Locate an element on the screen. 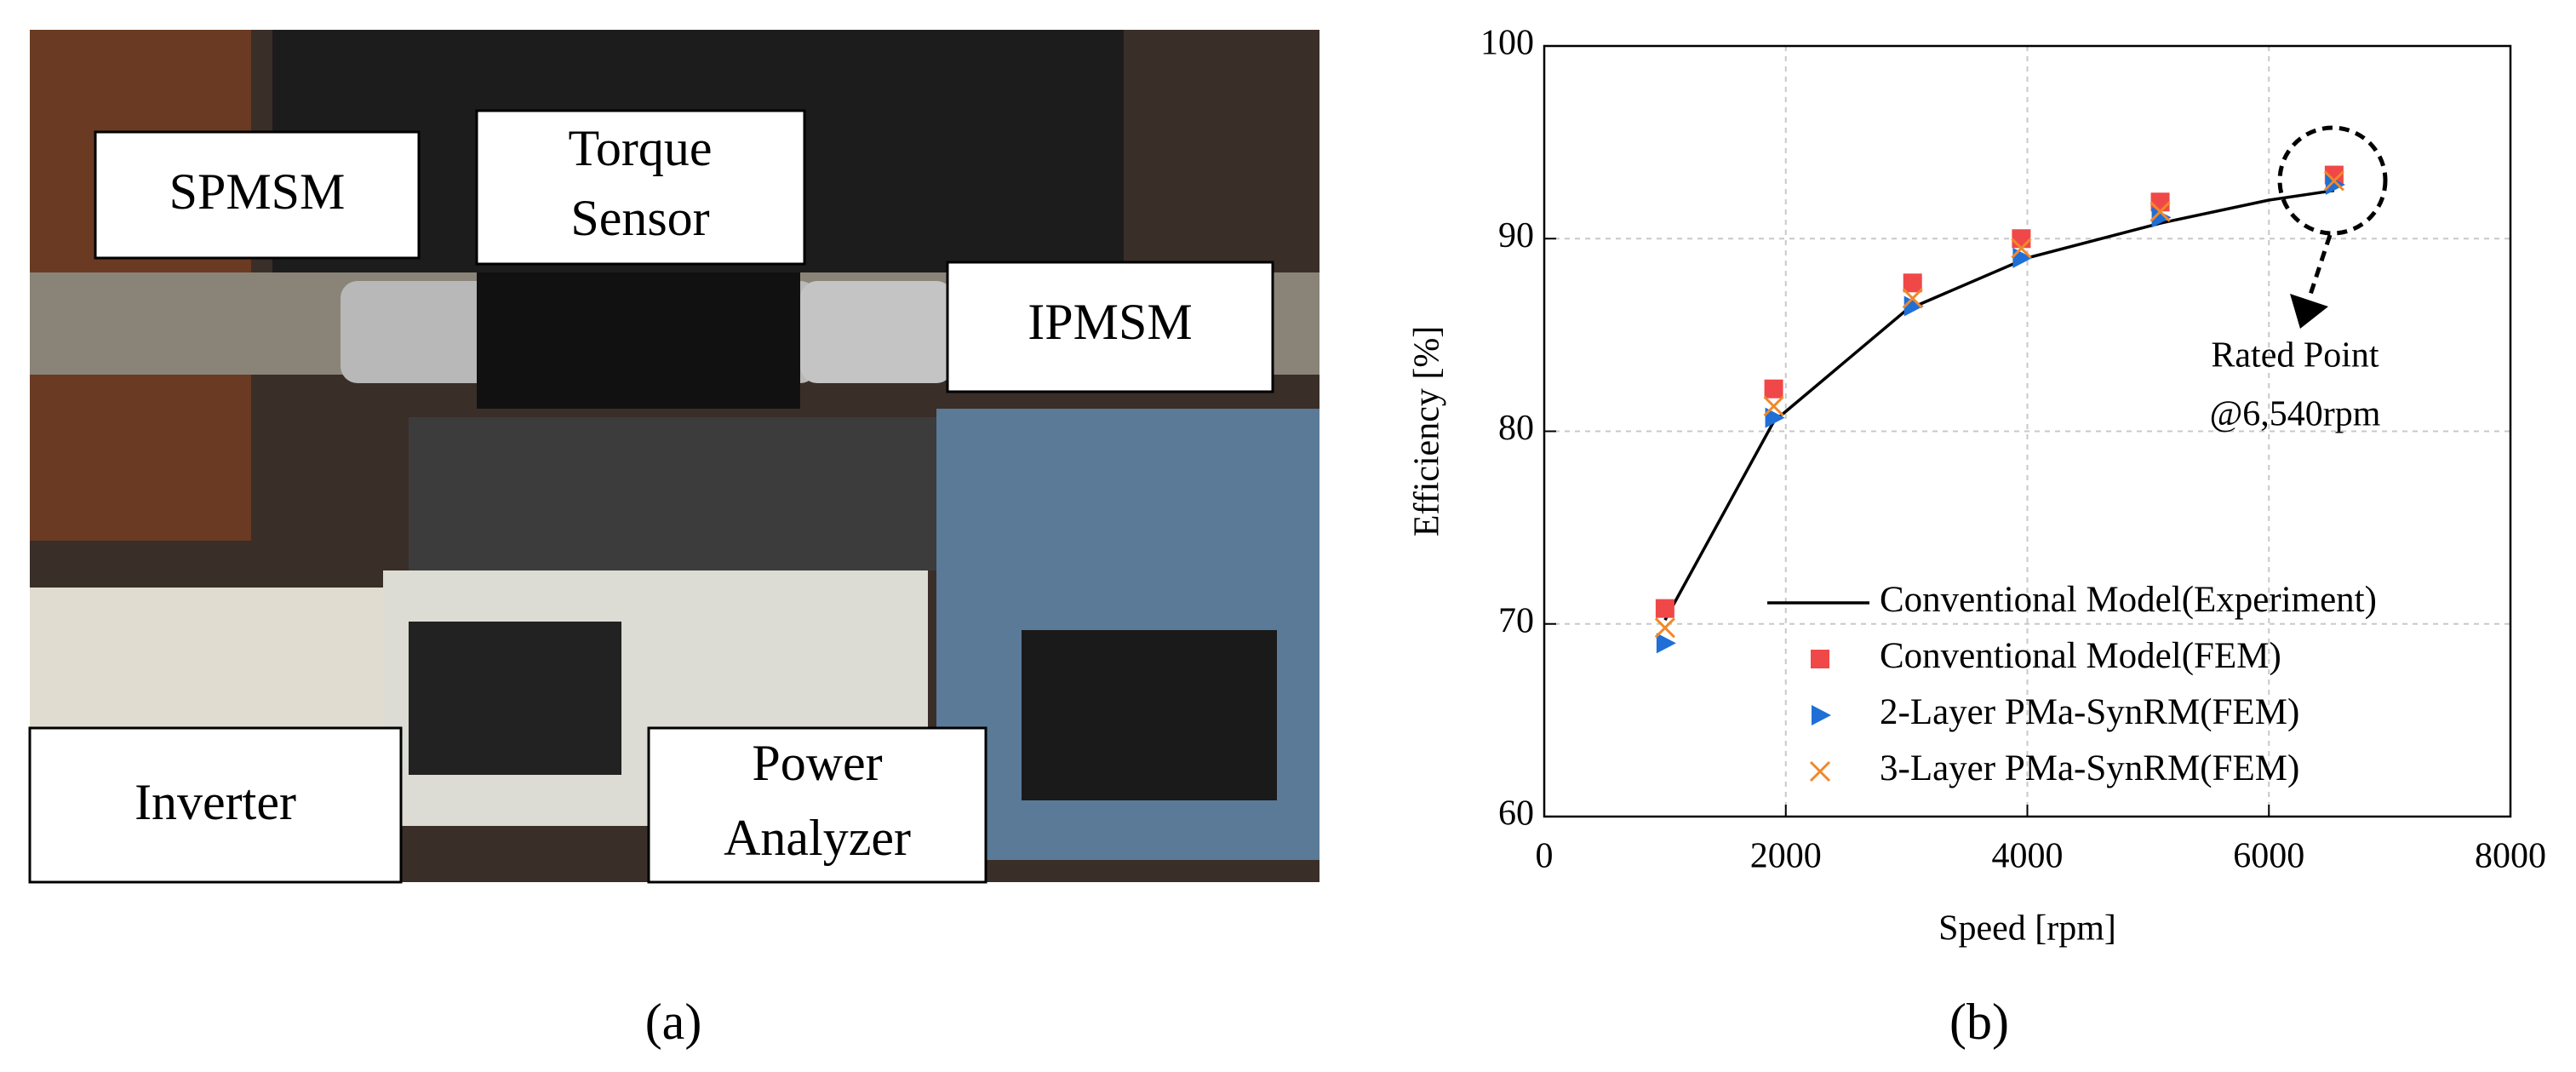 The height and width of the screenshot is (1072, 2576). analyzer-screen is located at coordinates (515, 698).